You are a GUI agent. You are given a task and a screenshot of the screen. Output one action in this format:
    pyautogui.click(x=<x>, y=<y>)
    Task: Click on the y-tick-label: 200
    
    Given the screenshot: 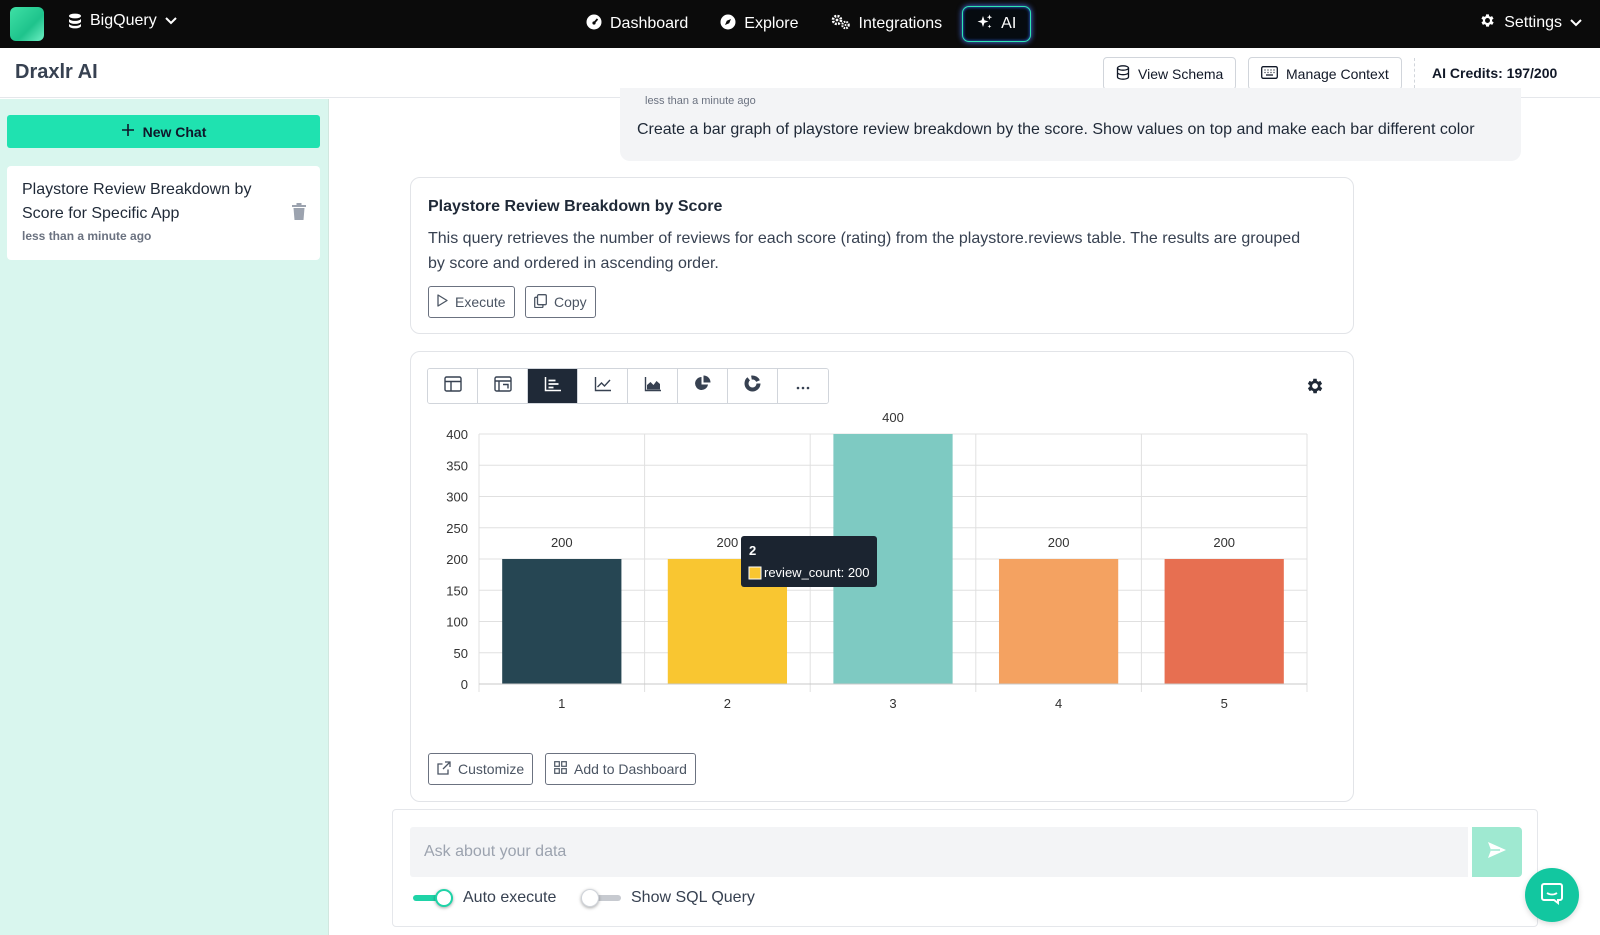 What is the action you would take?
    pyautogui.click(x=457, y=559)
    